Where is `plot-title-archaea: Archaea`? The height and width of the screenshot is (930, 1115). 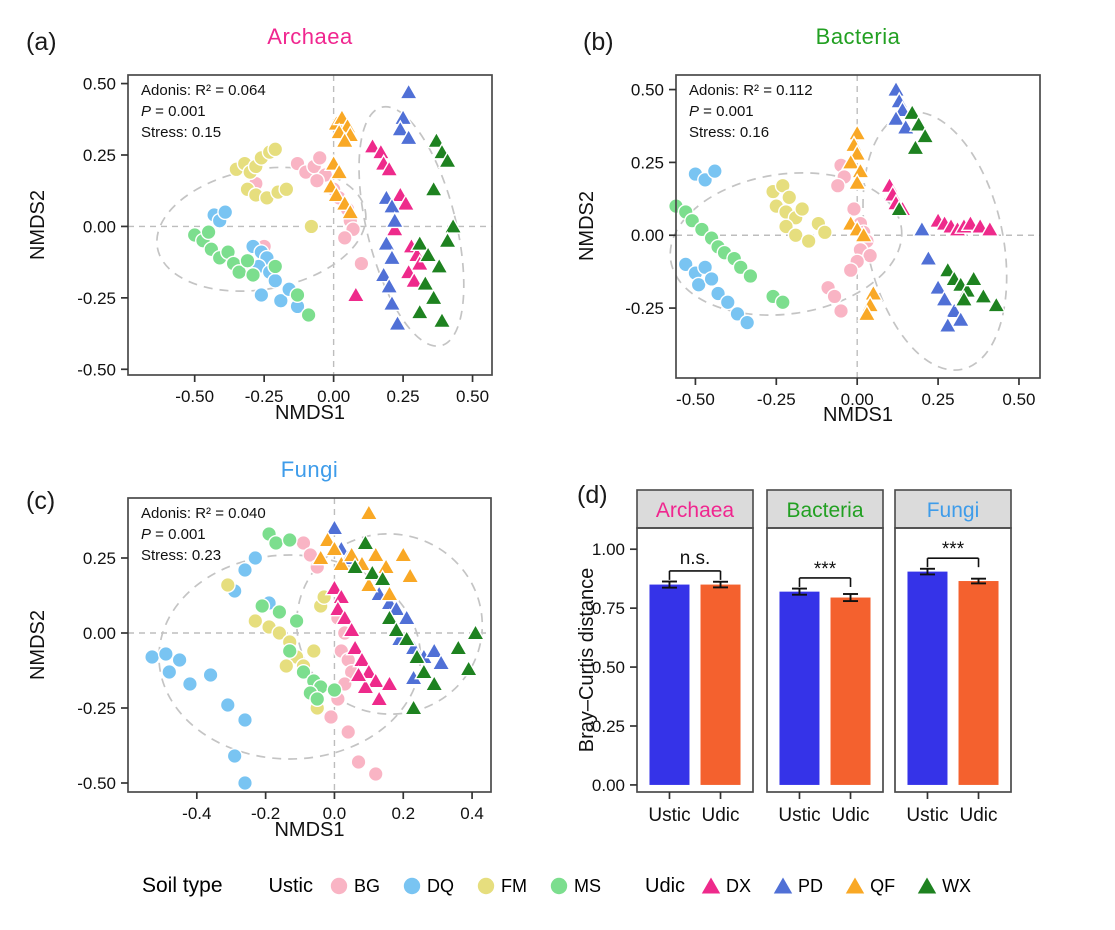
plot-title-archaea: Archaea is located at coordinates (310, 36).